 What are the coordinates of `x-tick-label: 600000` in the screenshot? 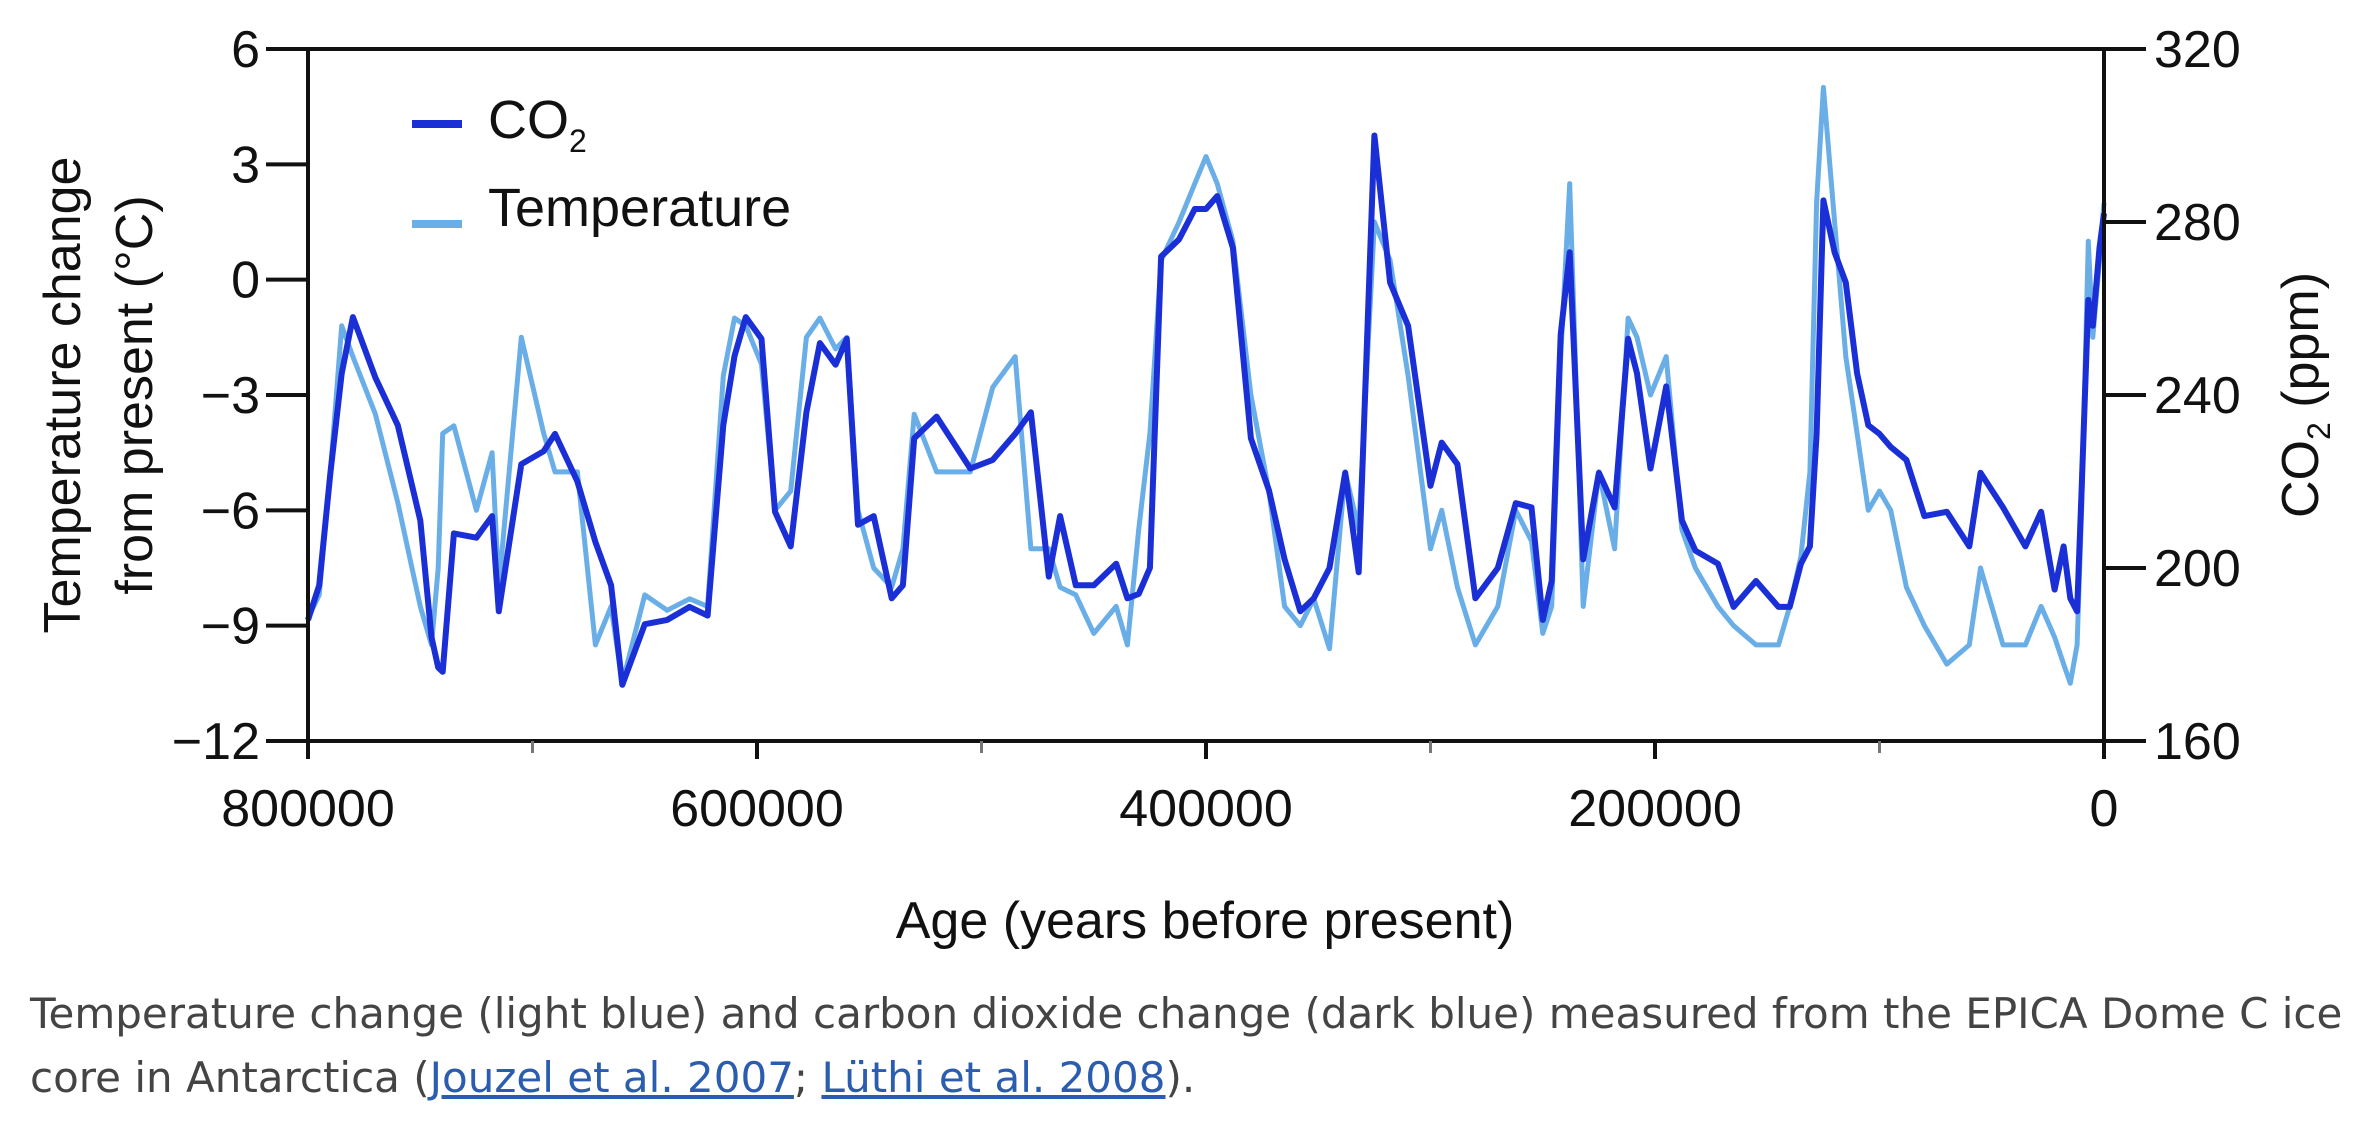 It's located at (757, 809).